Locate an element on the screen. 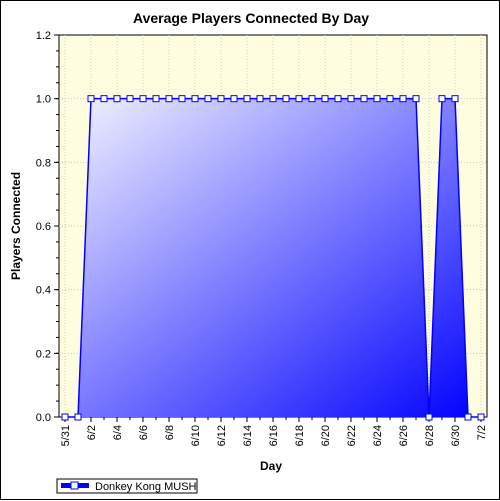  x-tick-label: 6/14 is located at coordinates (248, 435).